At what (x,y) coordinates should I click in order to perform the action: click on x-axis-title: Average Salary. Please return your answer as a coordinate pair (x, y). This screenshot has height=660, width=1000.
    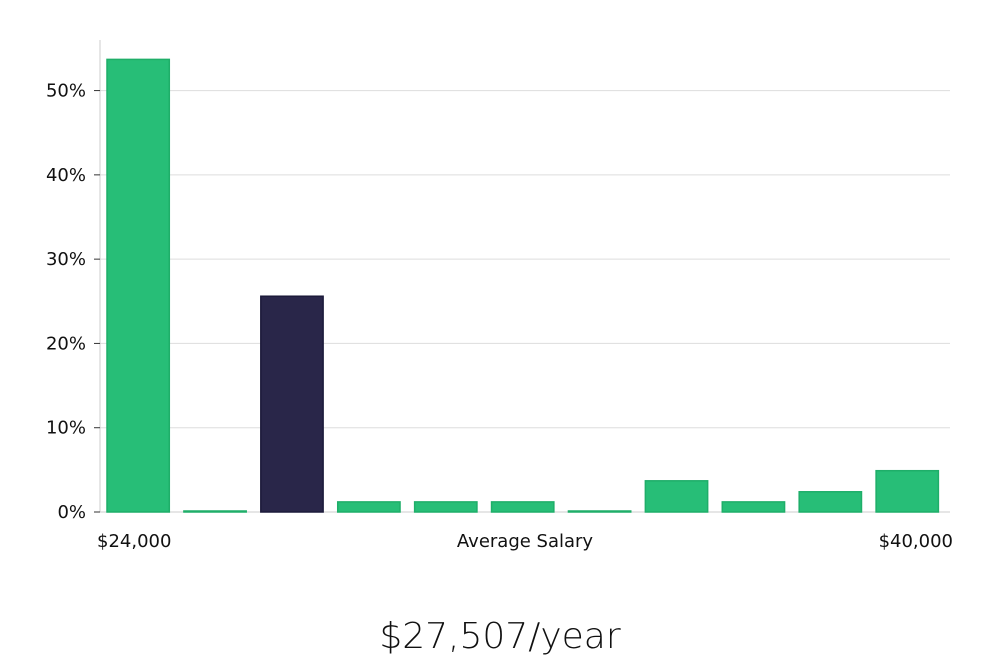
    Looking at the image, I should click on (525, 541).